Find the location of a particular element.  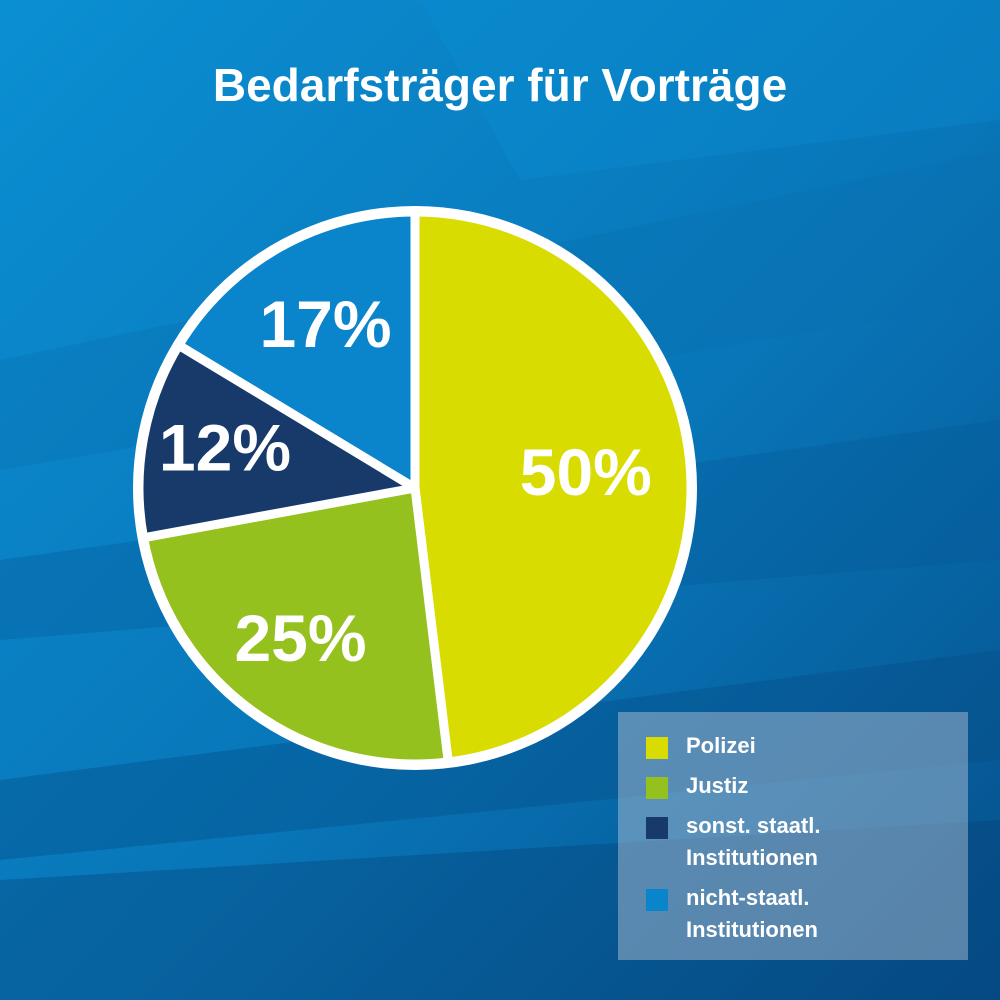

legend-swatch-sonst-staatl is located at coordinates (657, 828).